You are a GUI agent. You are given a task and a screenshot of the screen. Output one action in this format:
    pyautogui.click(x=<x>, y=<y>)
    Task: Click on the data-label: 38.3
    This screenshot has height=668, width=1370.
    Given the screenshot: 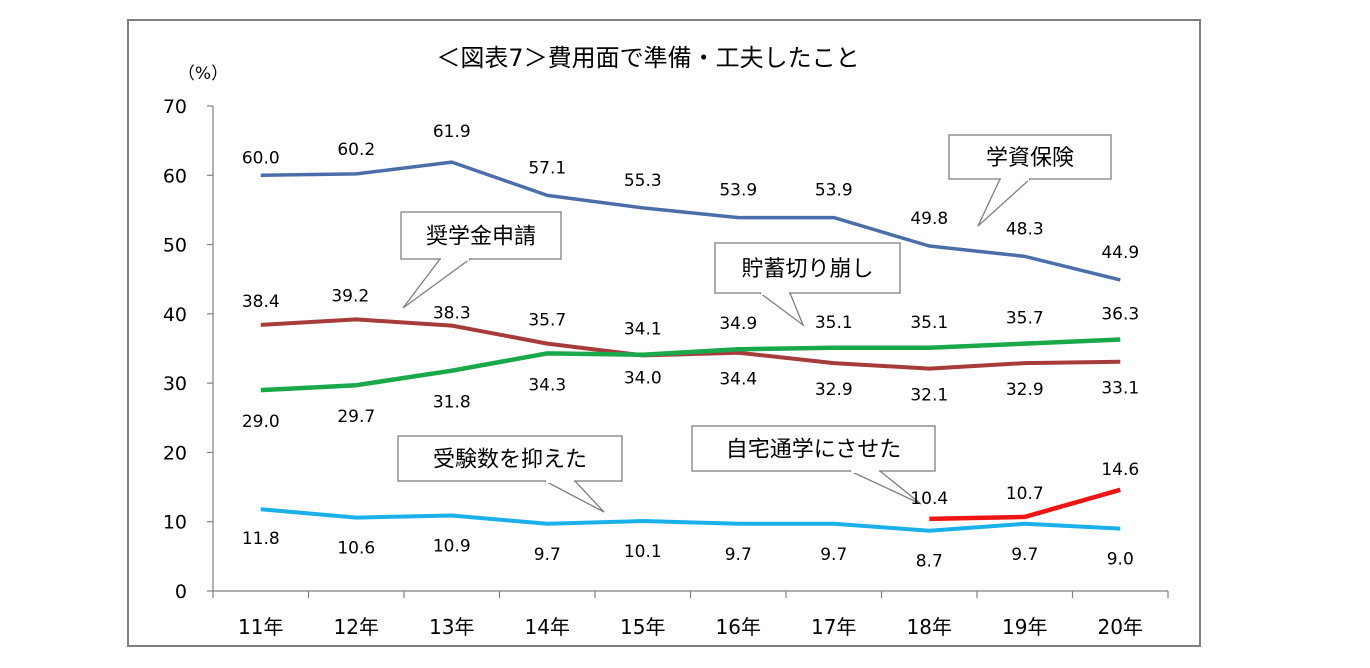 What is the action you would take?
    pyautogui.click(x=452, y=314)
    